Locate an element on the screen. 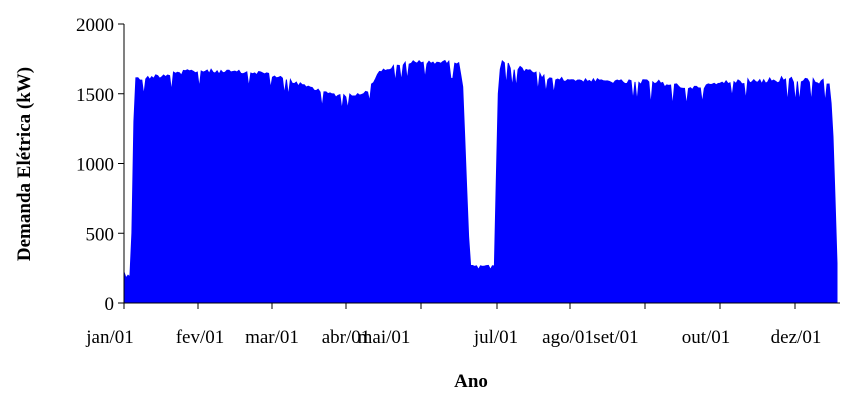 The image size is (841, 394). x-tick-label: mai/01 is located at coordinates (384, 337).